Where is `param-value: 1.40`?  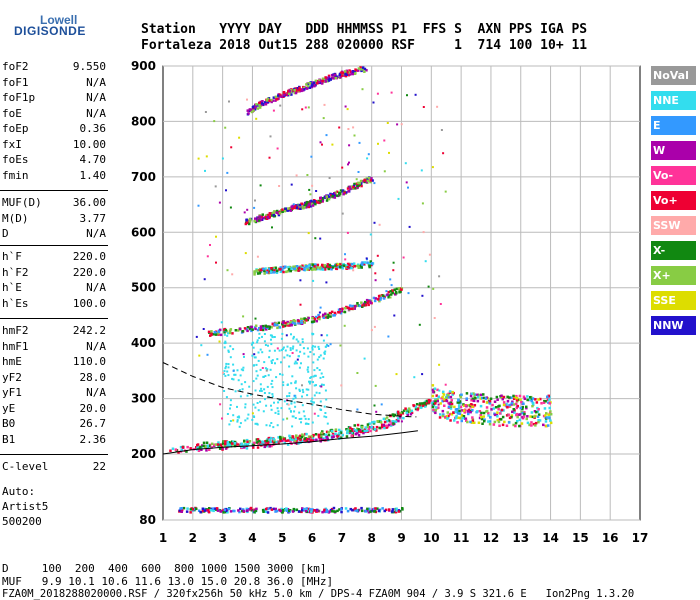
param-value: 1.40 is located at coordinates (93, 175).